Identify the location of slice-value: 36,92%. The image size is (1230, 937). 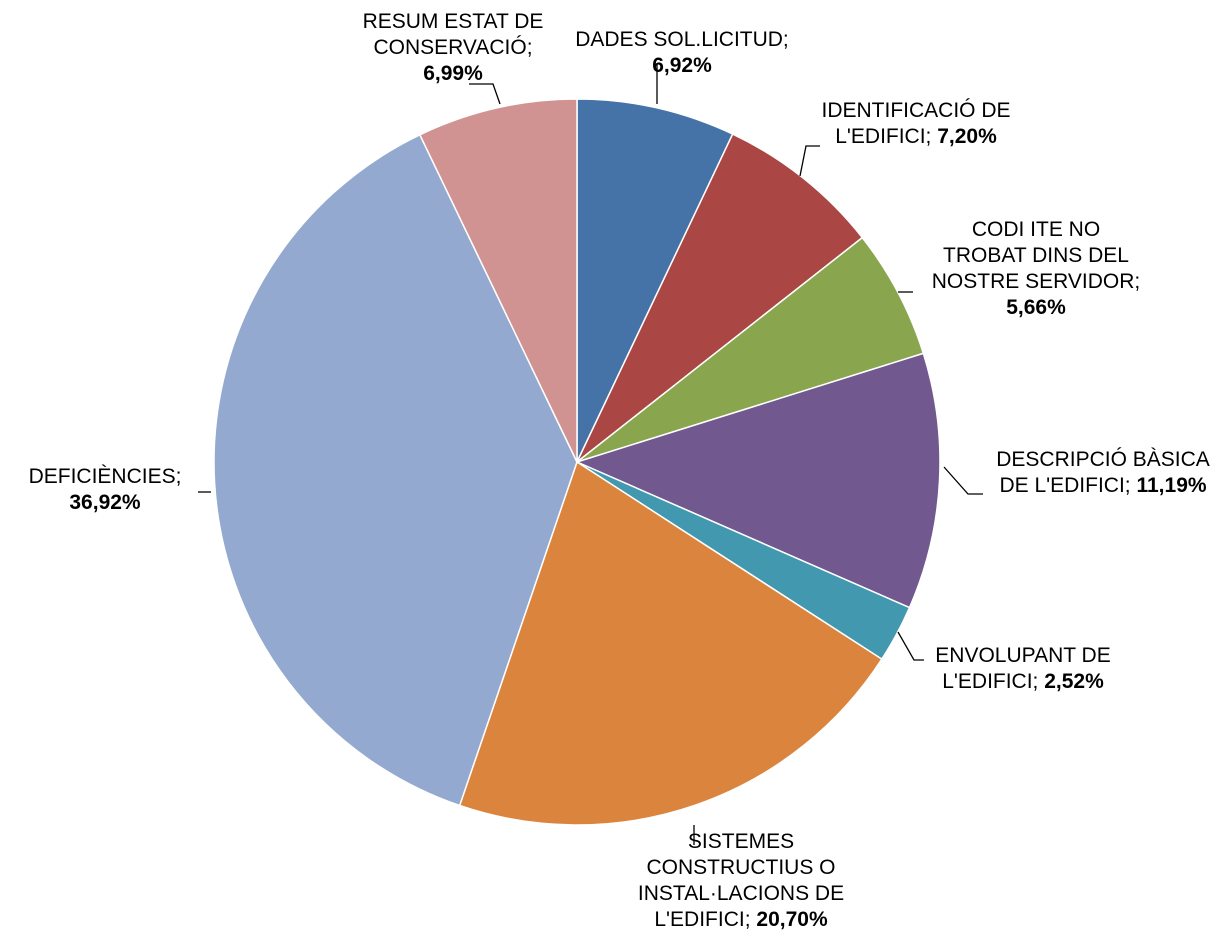
(105, 502).